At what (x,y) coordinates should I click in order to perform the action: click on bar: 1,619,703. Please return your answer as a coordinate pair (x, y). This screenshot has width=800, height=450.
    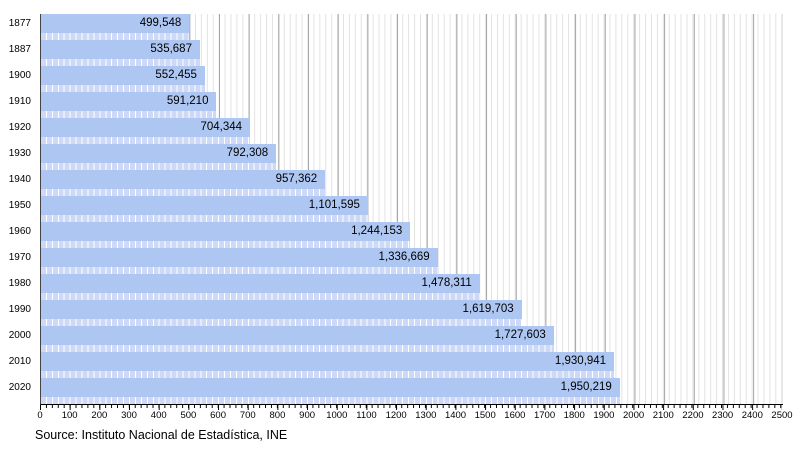
    Looking at the image, I should click on (281, 309).